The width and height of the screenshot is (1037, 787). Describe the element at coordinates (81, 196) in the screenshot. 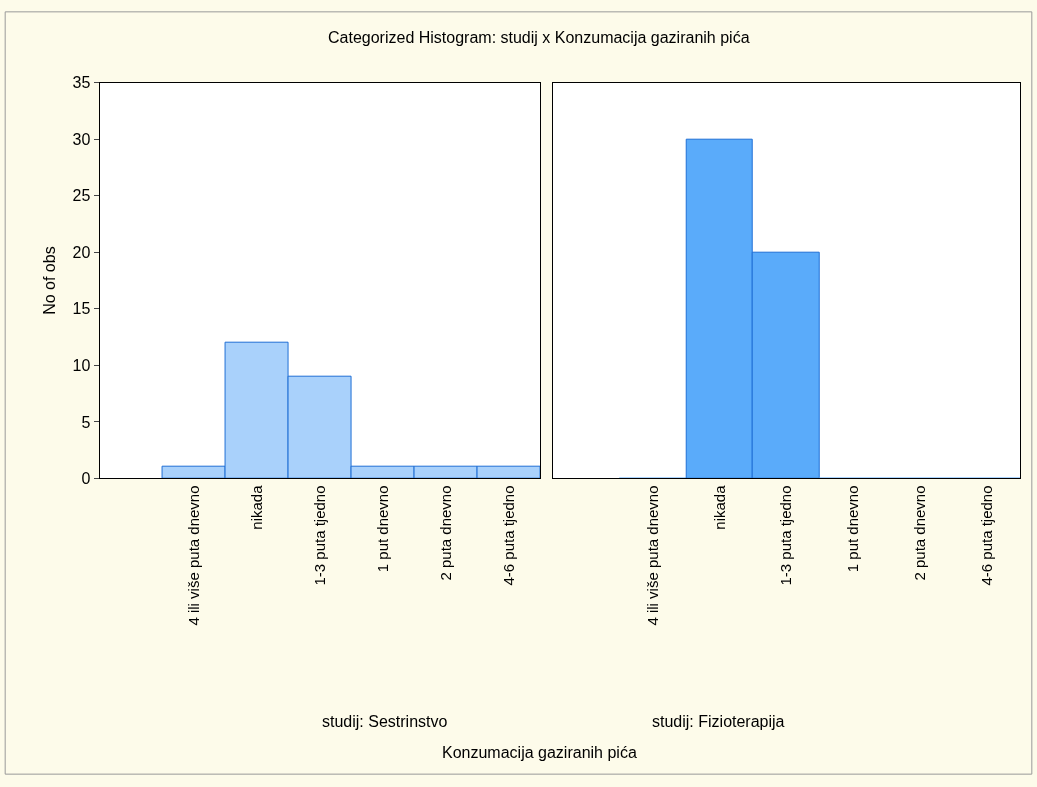

I see `y-tick-label: 25` at that location.